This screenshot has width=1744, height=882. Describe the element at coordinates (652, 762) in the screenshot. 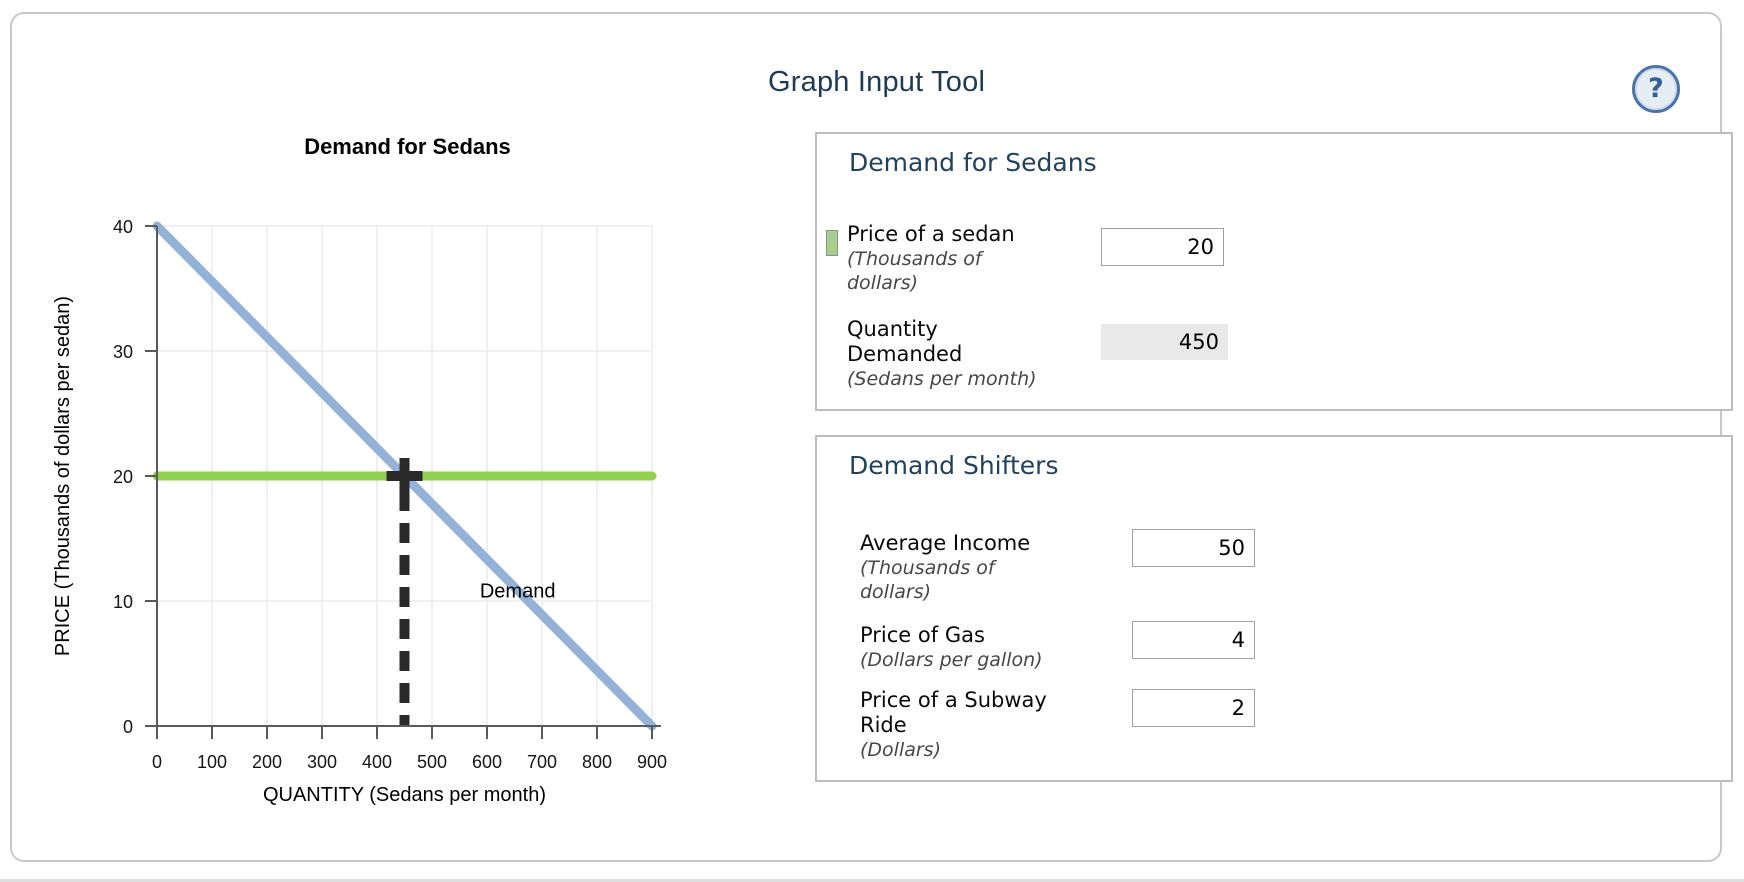

I see `x-tick-900: 900` at that location.